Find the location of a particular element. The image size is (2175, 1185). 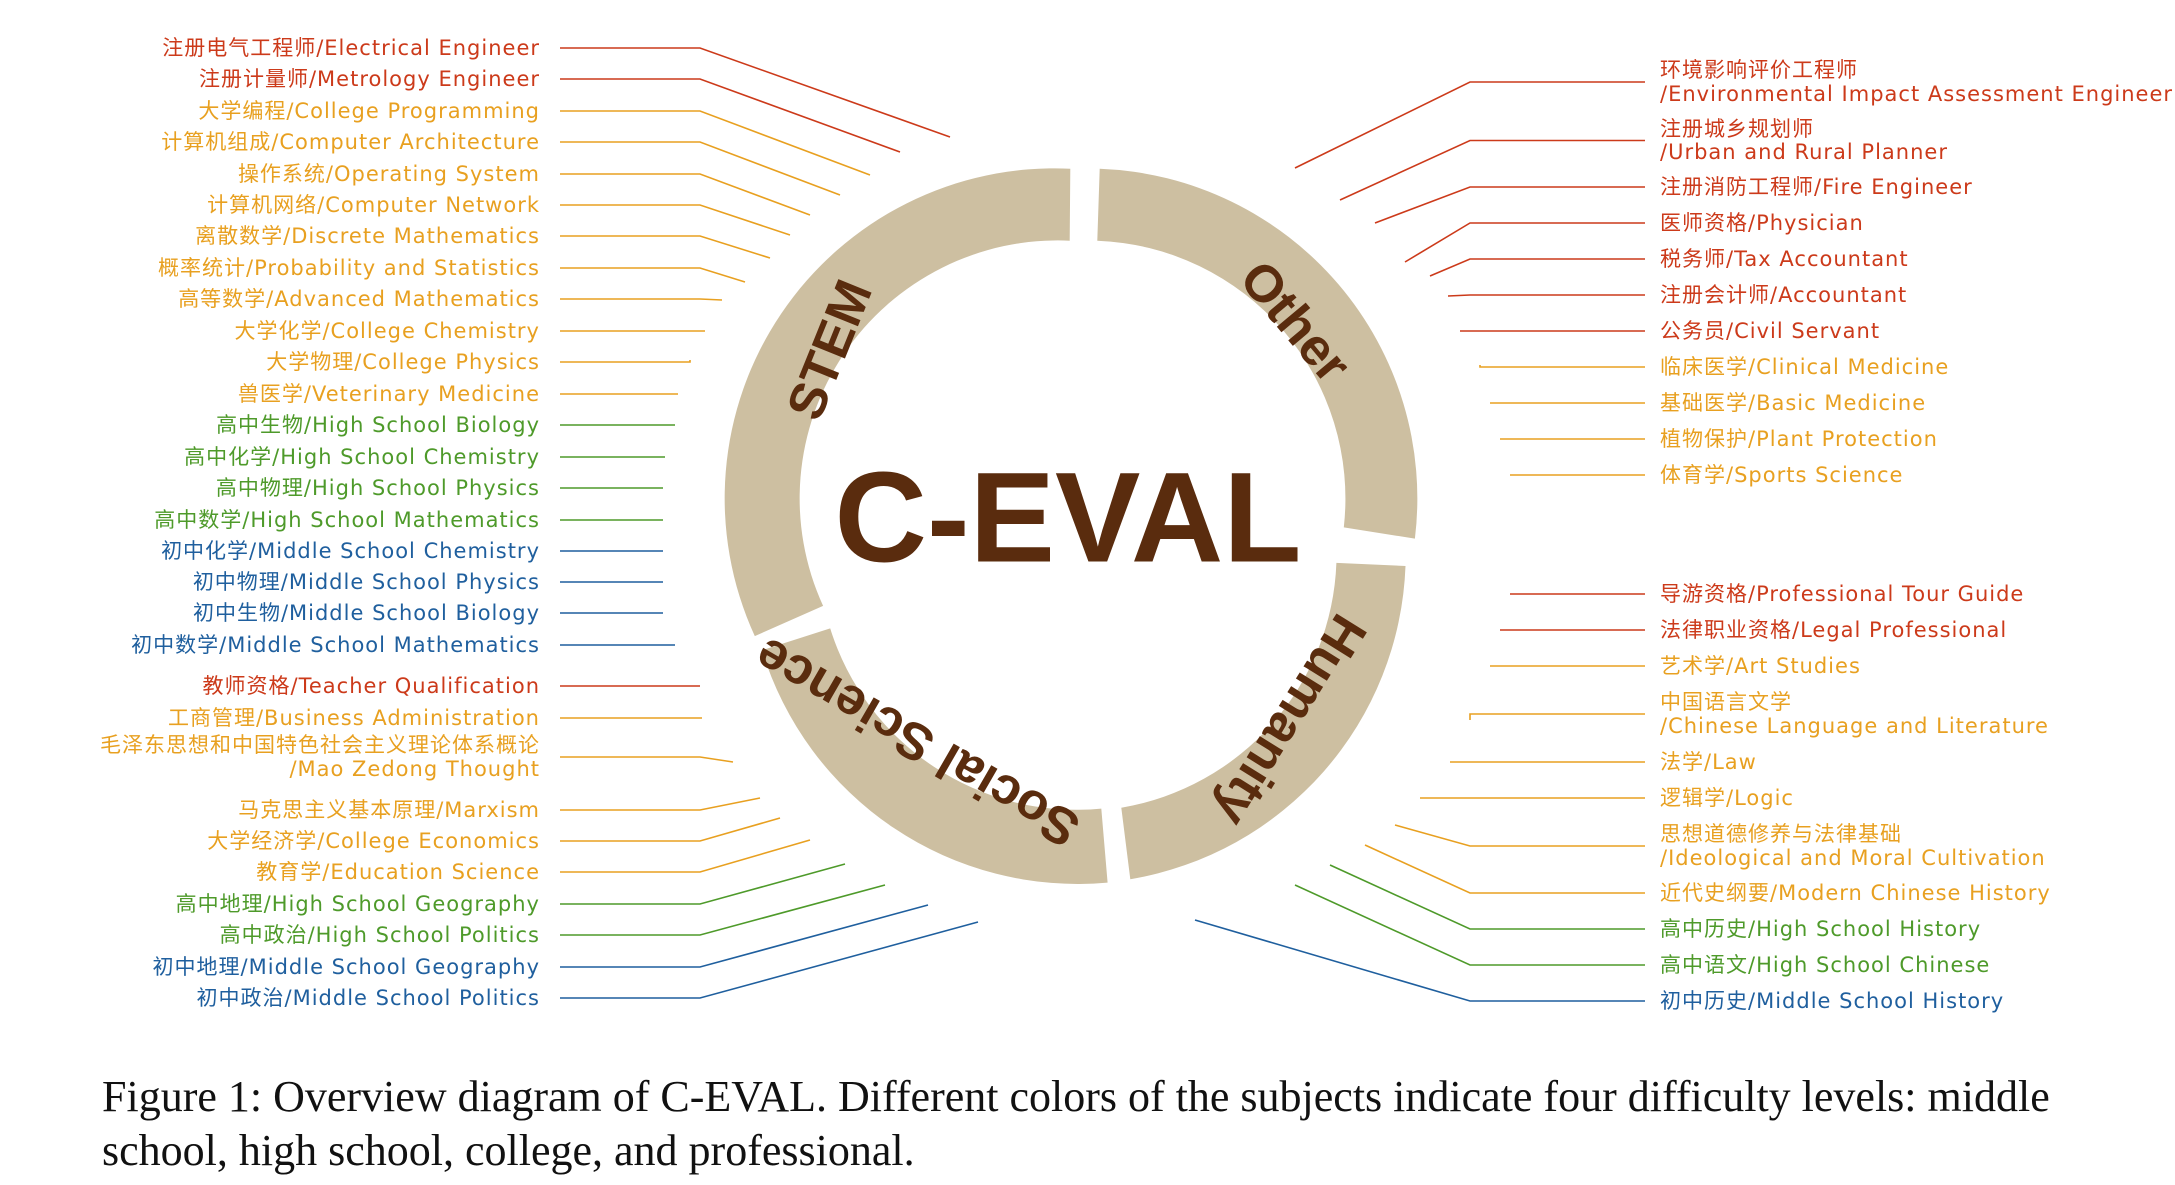

subject-label: 操作系统/Operating System is located at coordinates (389, 174).